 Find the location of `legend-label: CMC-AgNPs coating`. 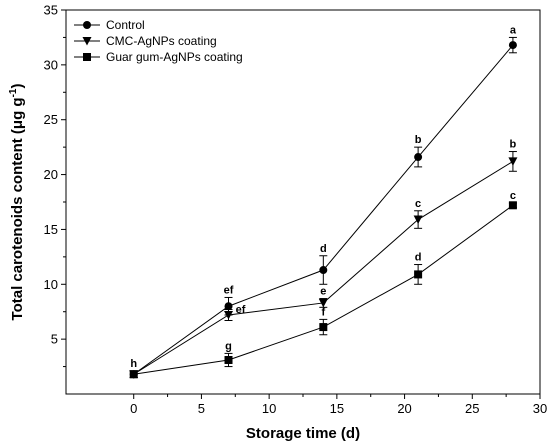

legend-label: CMC-AgNPs coating is located at coordinates (161, 41).